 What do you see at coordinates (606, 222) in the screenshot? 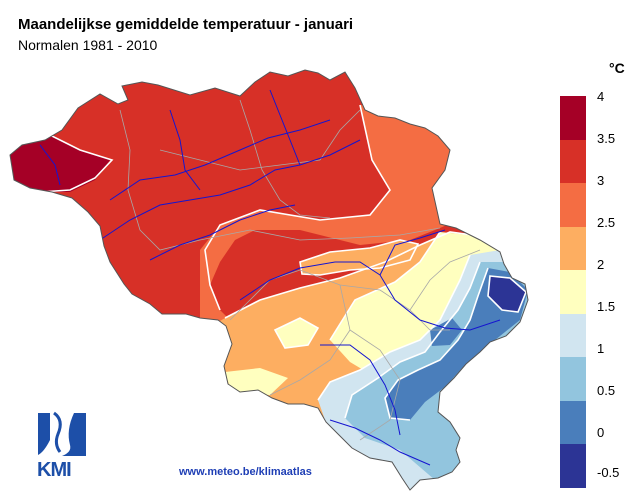
I see `legend-tick-label: 2.5` at bounding box center [606, 222].